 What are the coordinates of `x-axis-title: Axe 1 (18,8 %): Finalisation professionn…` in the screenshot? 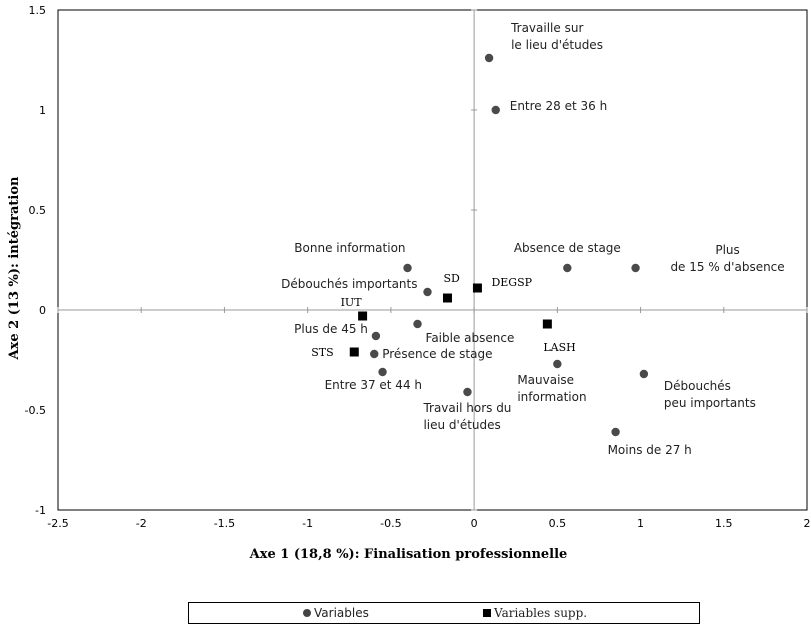 It's located at (408, 554).